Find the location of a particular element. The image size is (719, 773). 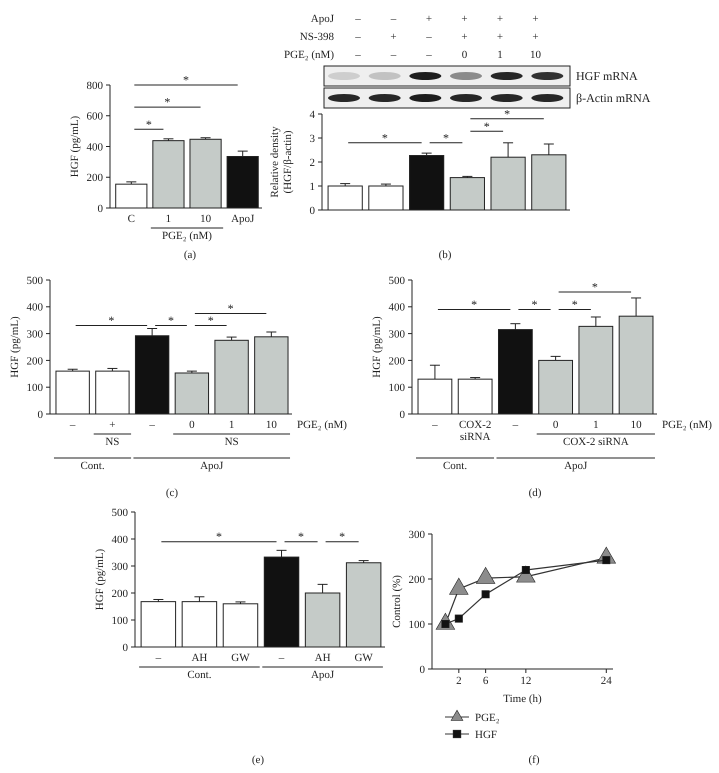

text: (d) is located at coordinates (535, 493).